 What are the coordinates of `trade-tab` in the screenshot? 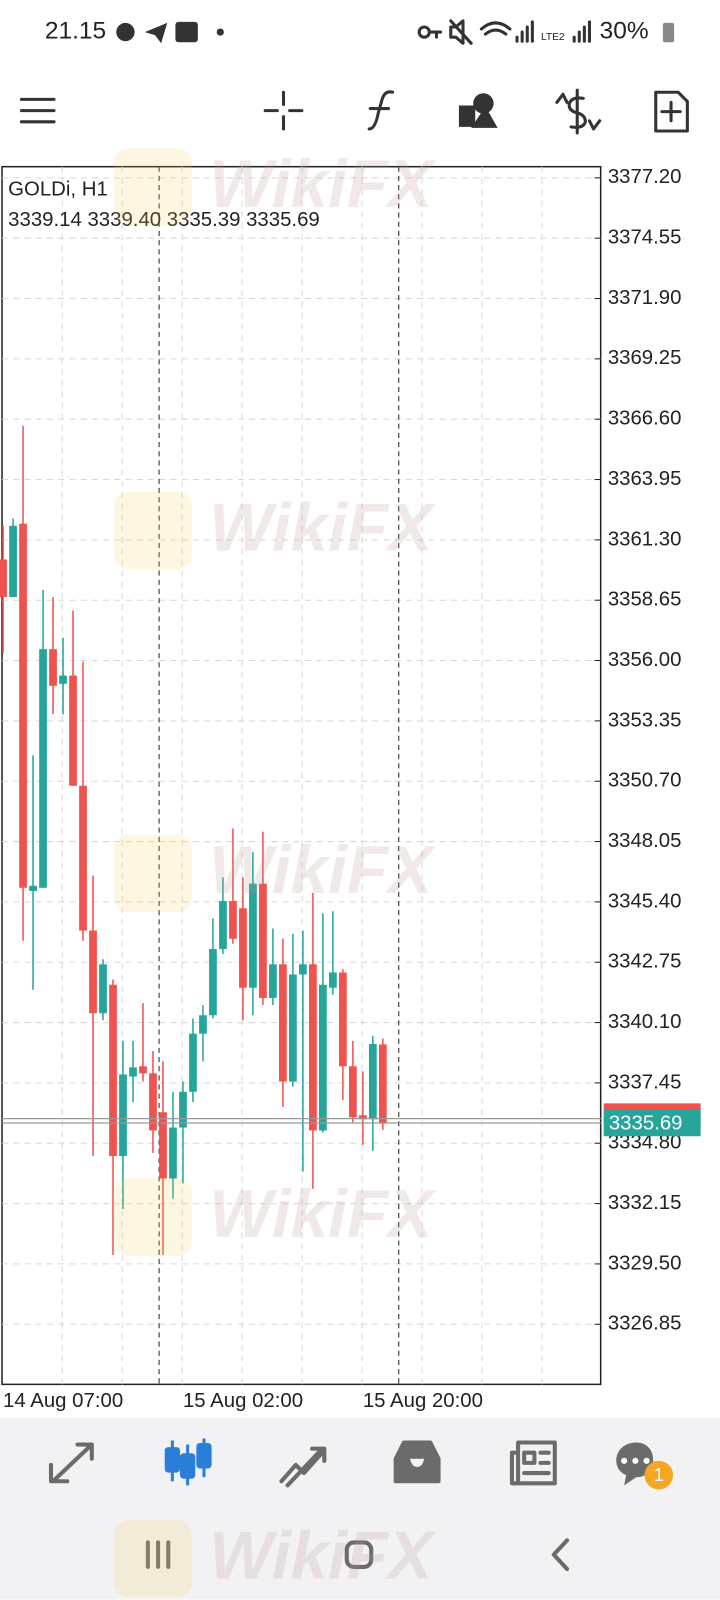 It's located at (303, 1467).